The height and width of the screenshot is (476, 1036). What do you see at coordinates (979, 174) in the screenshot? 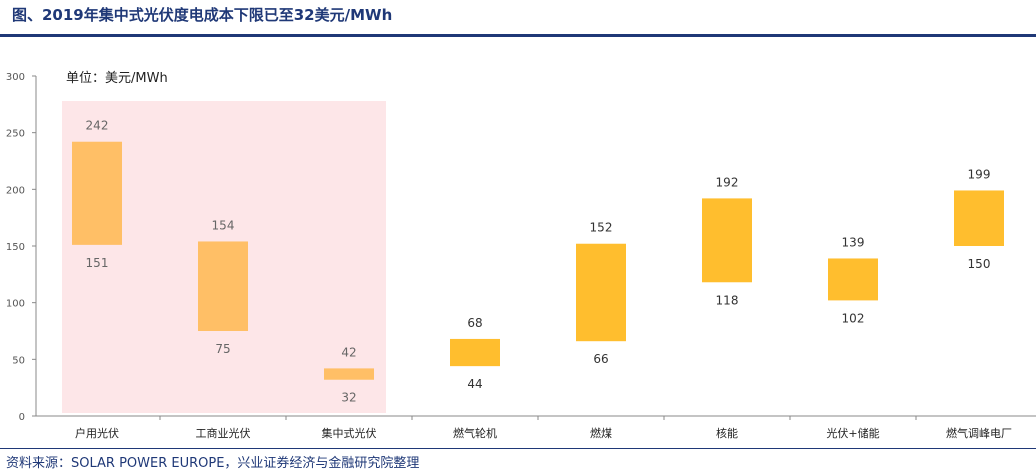
I see `high-value-label: 199` at bounding box center [979, 174].